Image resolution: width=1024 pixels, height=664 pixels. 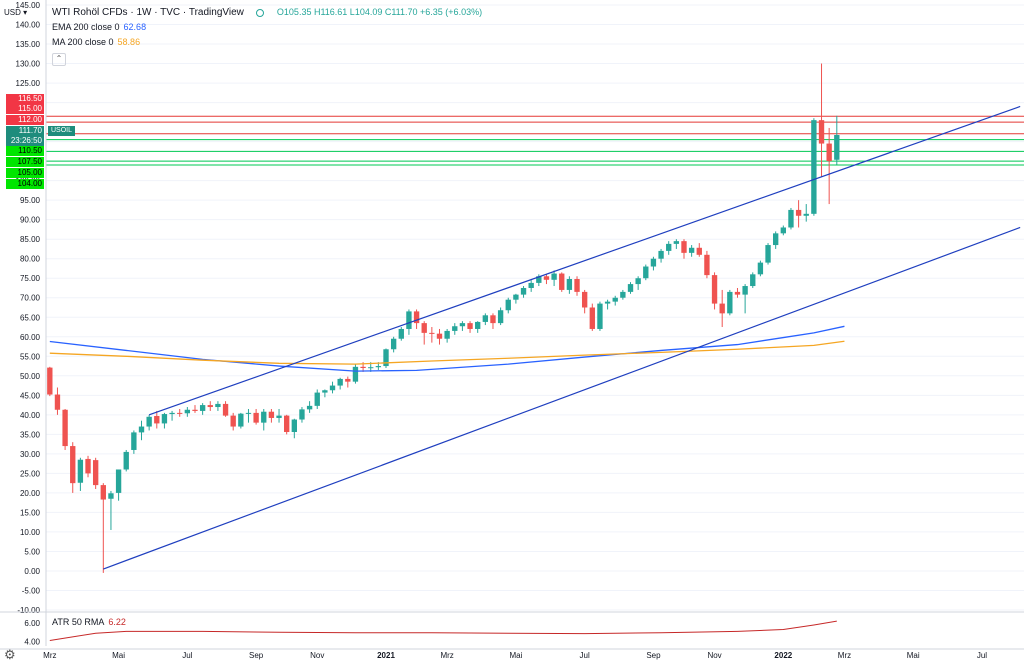 What do you see at coordinates (32, 571) in the screenshot?
I see `y-tick-label: 0.00` at bounding box center [32, 571].